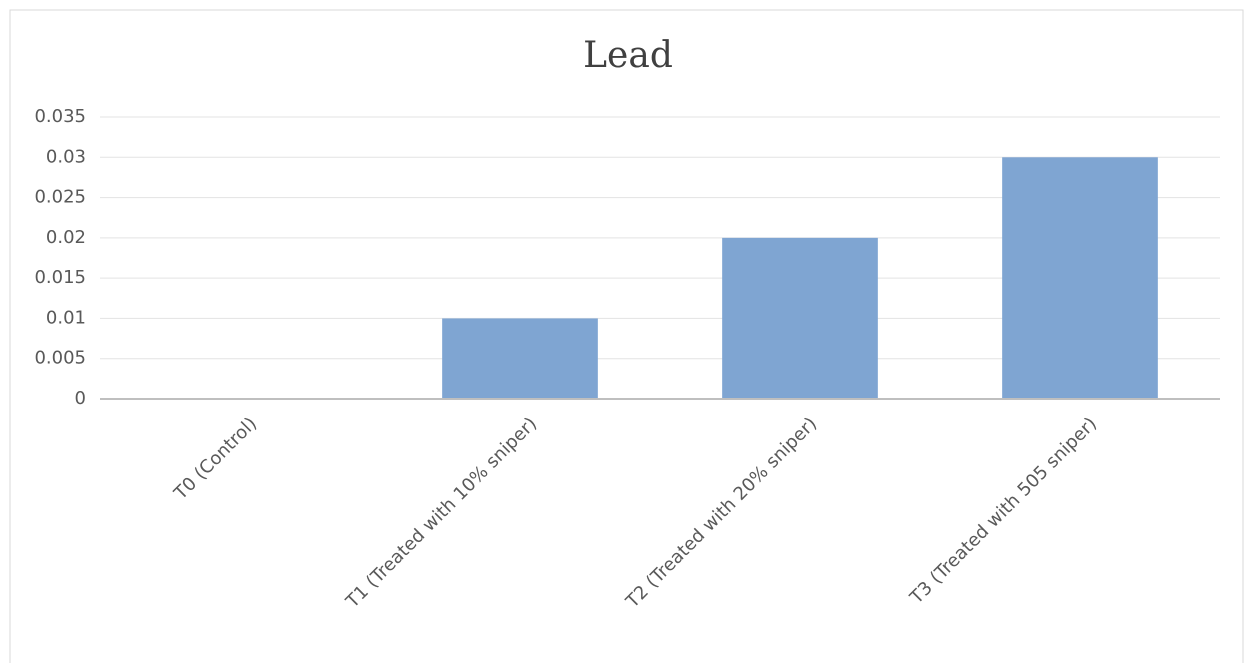 This screenshot has height=663, width=1244. What do you see at coordinates (60, 358) in the screenshot?
I see `y-tick-label: 0.005` at bounding box center [60, 358].